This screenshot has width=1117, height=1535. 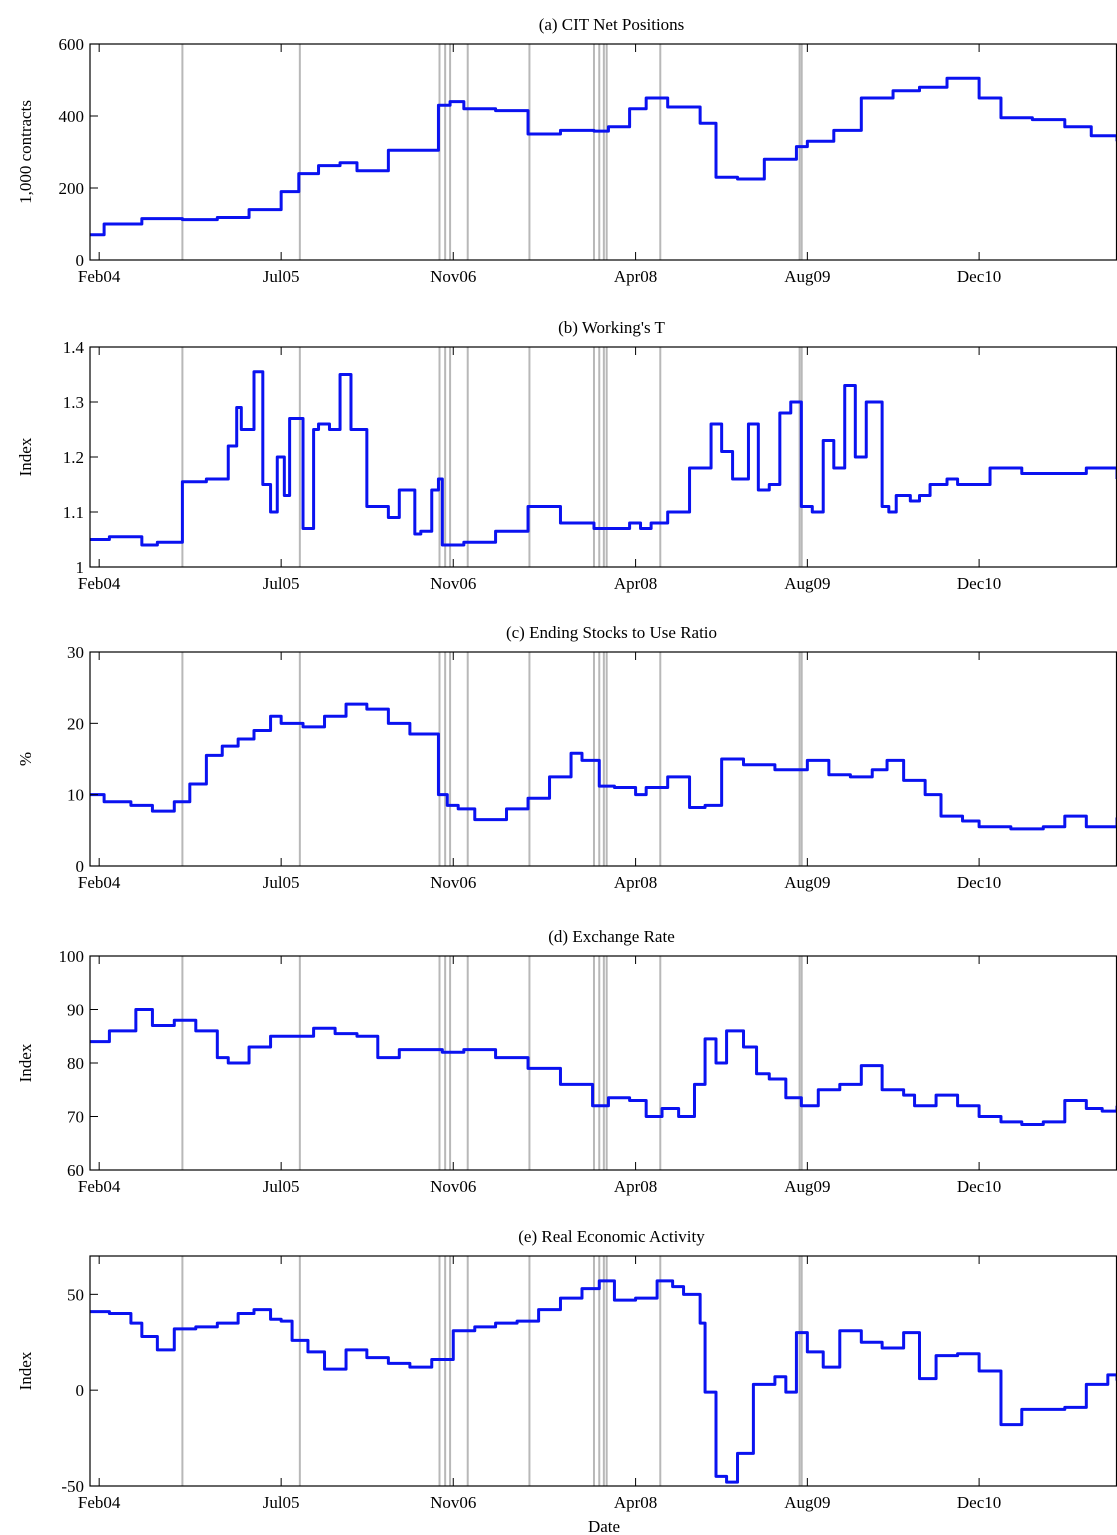 I want to click on panel-title: (d) Exchange Rate, so click(x=611, y=936).